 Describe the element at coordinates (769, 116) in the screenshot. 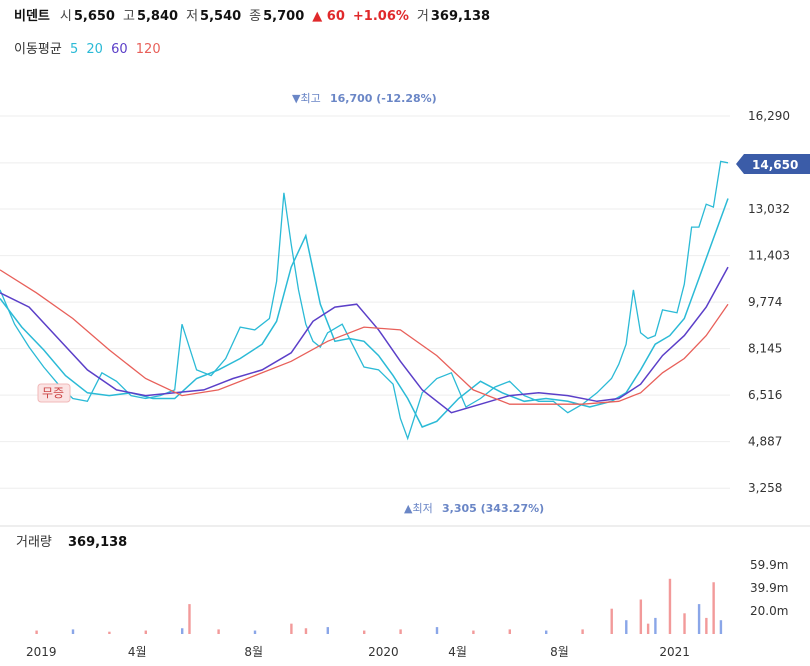

I see `price-tick-label: 16,290` at that location.